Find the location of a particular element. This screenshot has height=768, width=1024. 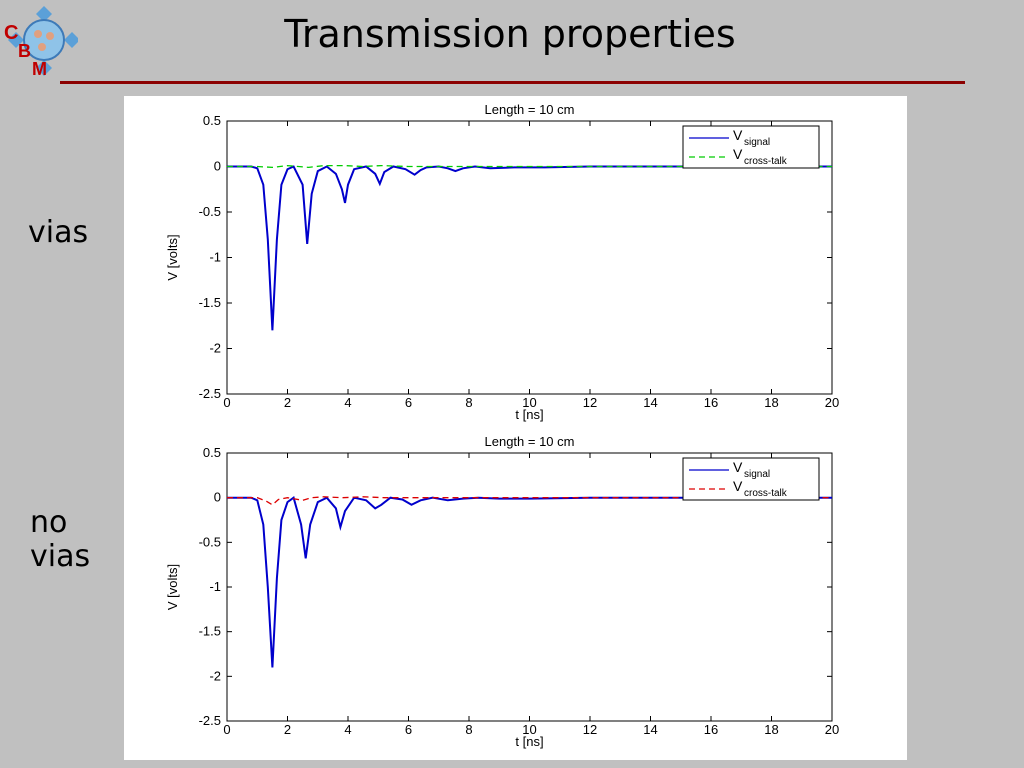

logo-letter-c: C is located at coordinates (11, 33).